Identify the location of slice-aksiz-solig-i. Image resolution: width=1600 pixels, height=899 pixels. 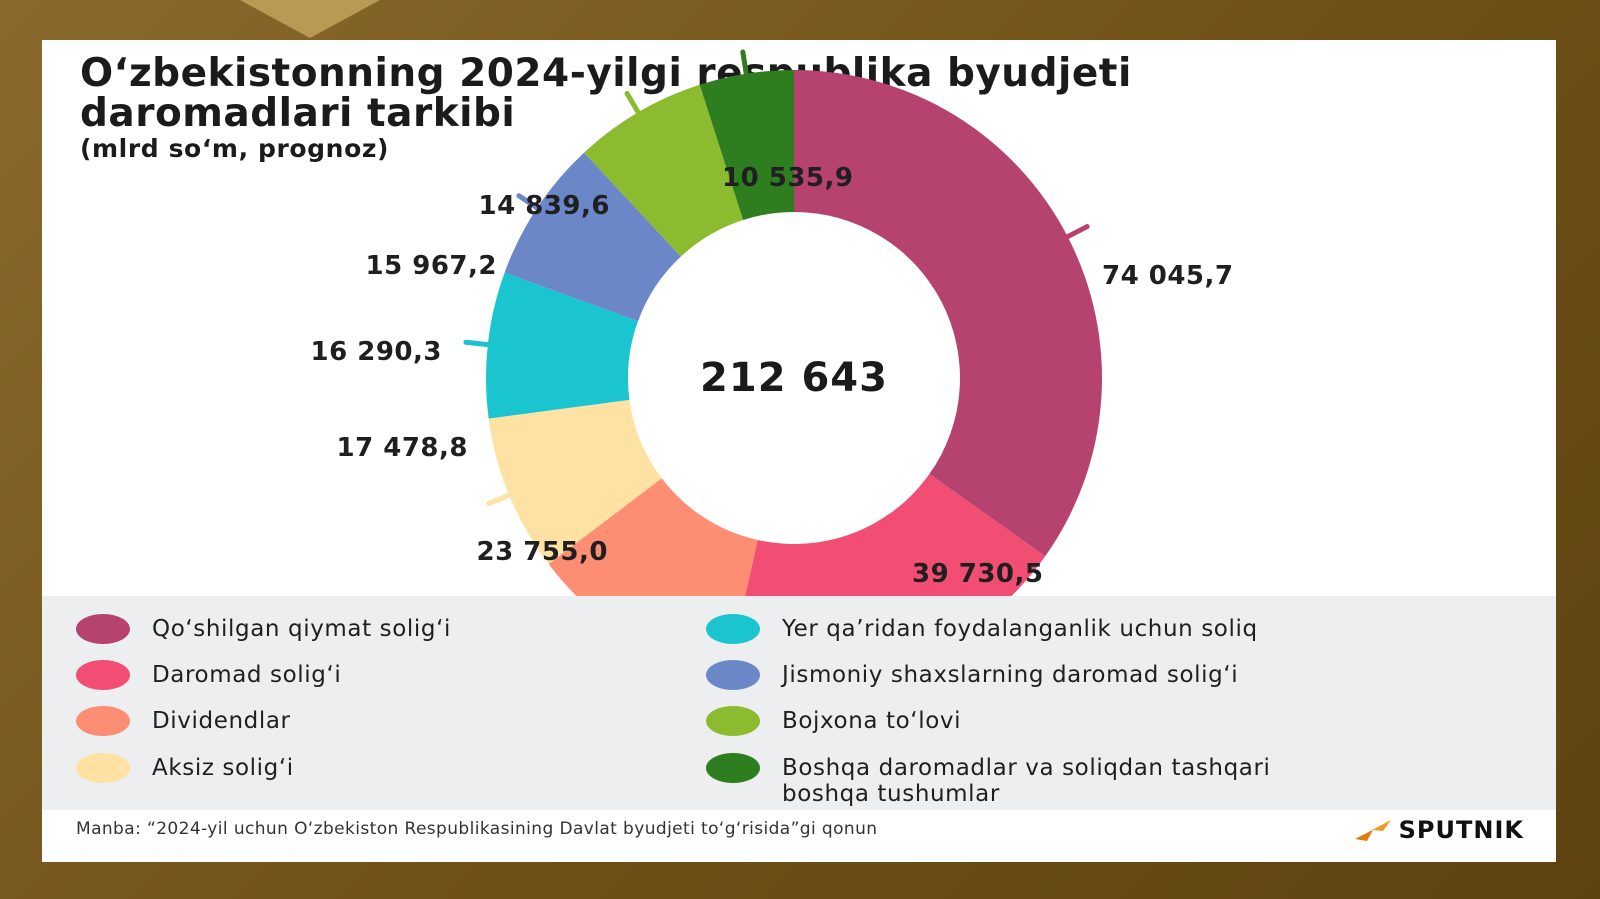
(575, 482).